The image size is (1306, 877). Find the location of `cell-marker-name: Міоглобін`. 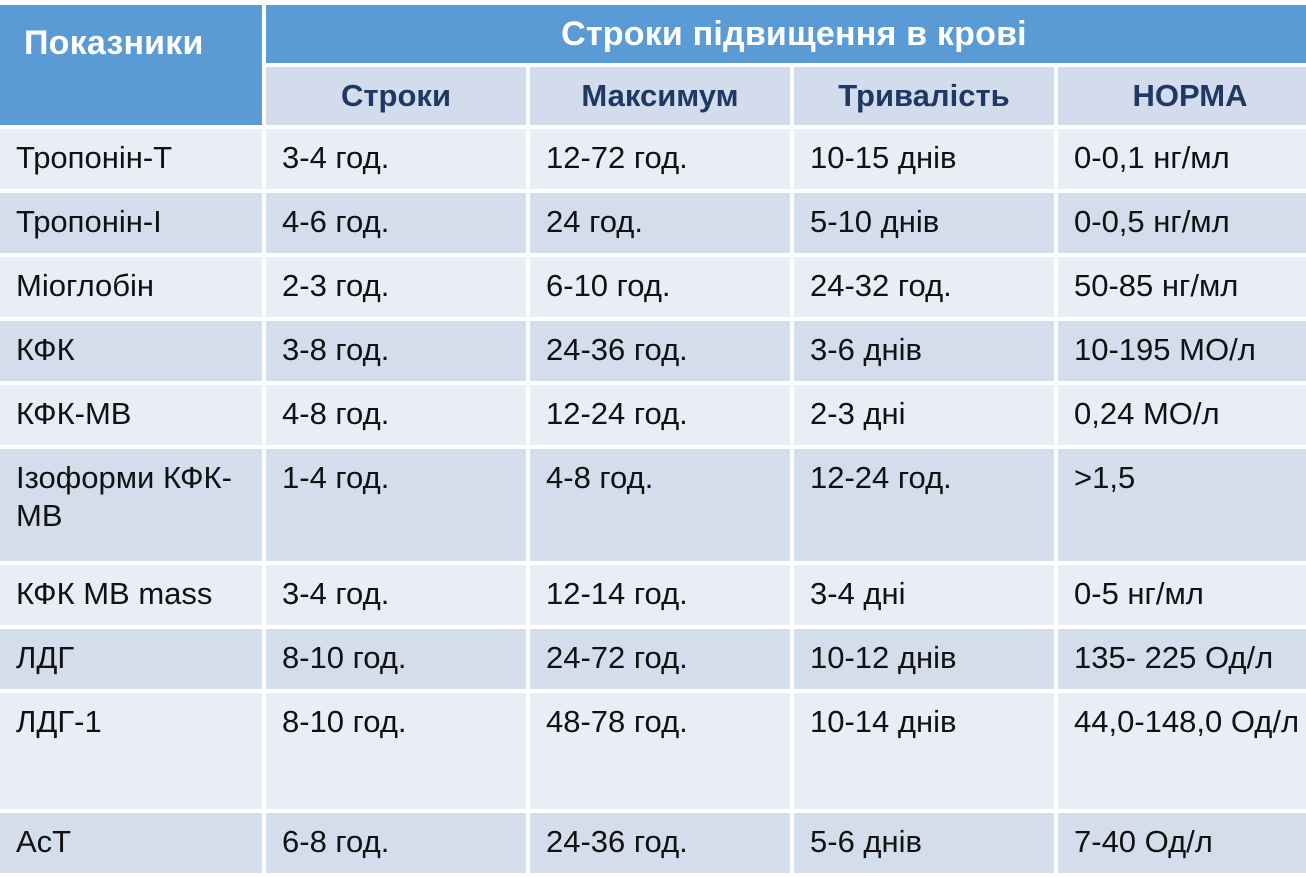

cell-marker-name: Міоглобін is located at coordinates (131, 287).